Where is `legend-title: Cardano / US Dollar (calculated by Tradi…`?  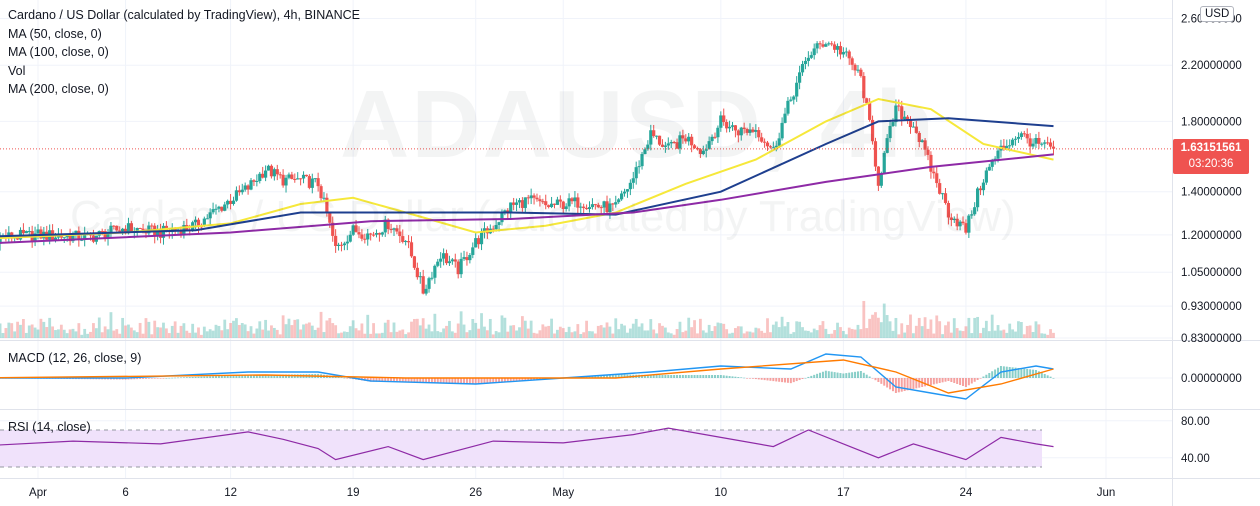
legend-title: Cardano / US Dollar (calculated by Tradi… is located at coordinates (184, 15).